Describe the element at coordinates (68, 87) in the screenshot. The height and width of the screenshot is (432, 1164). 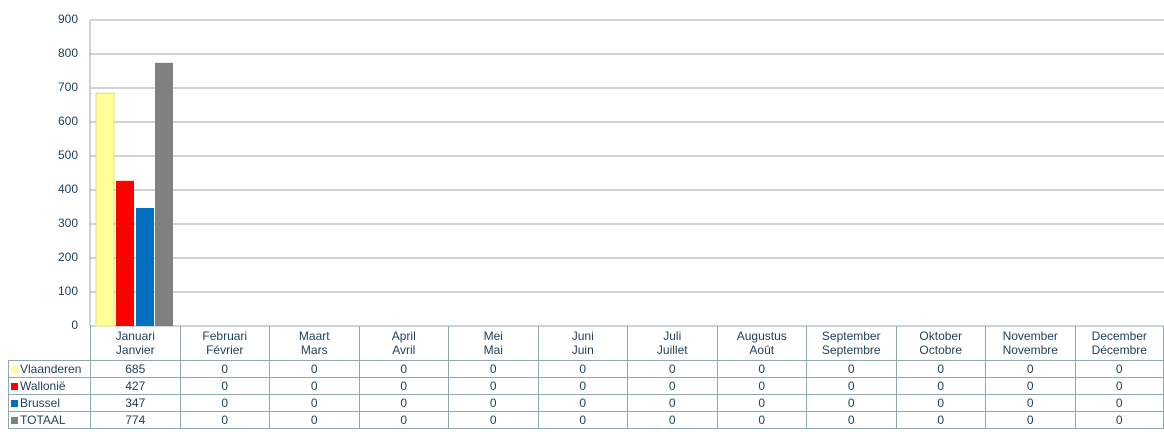
I see `y-tick-label: 700` at that location.